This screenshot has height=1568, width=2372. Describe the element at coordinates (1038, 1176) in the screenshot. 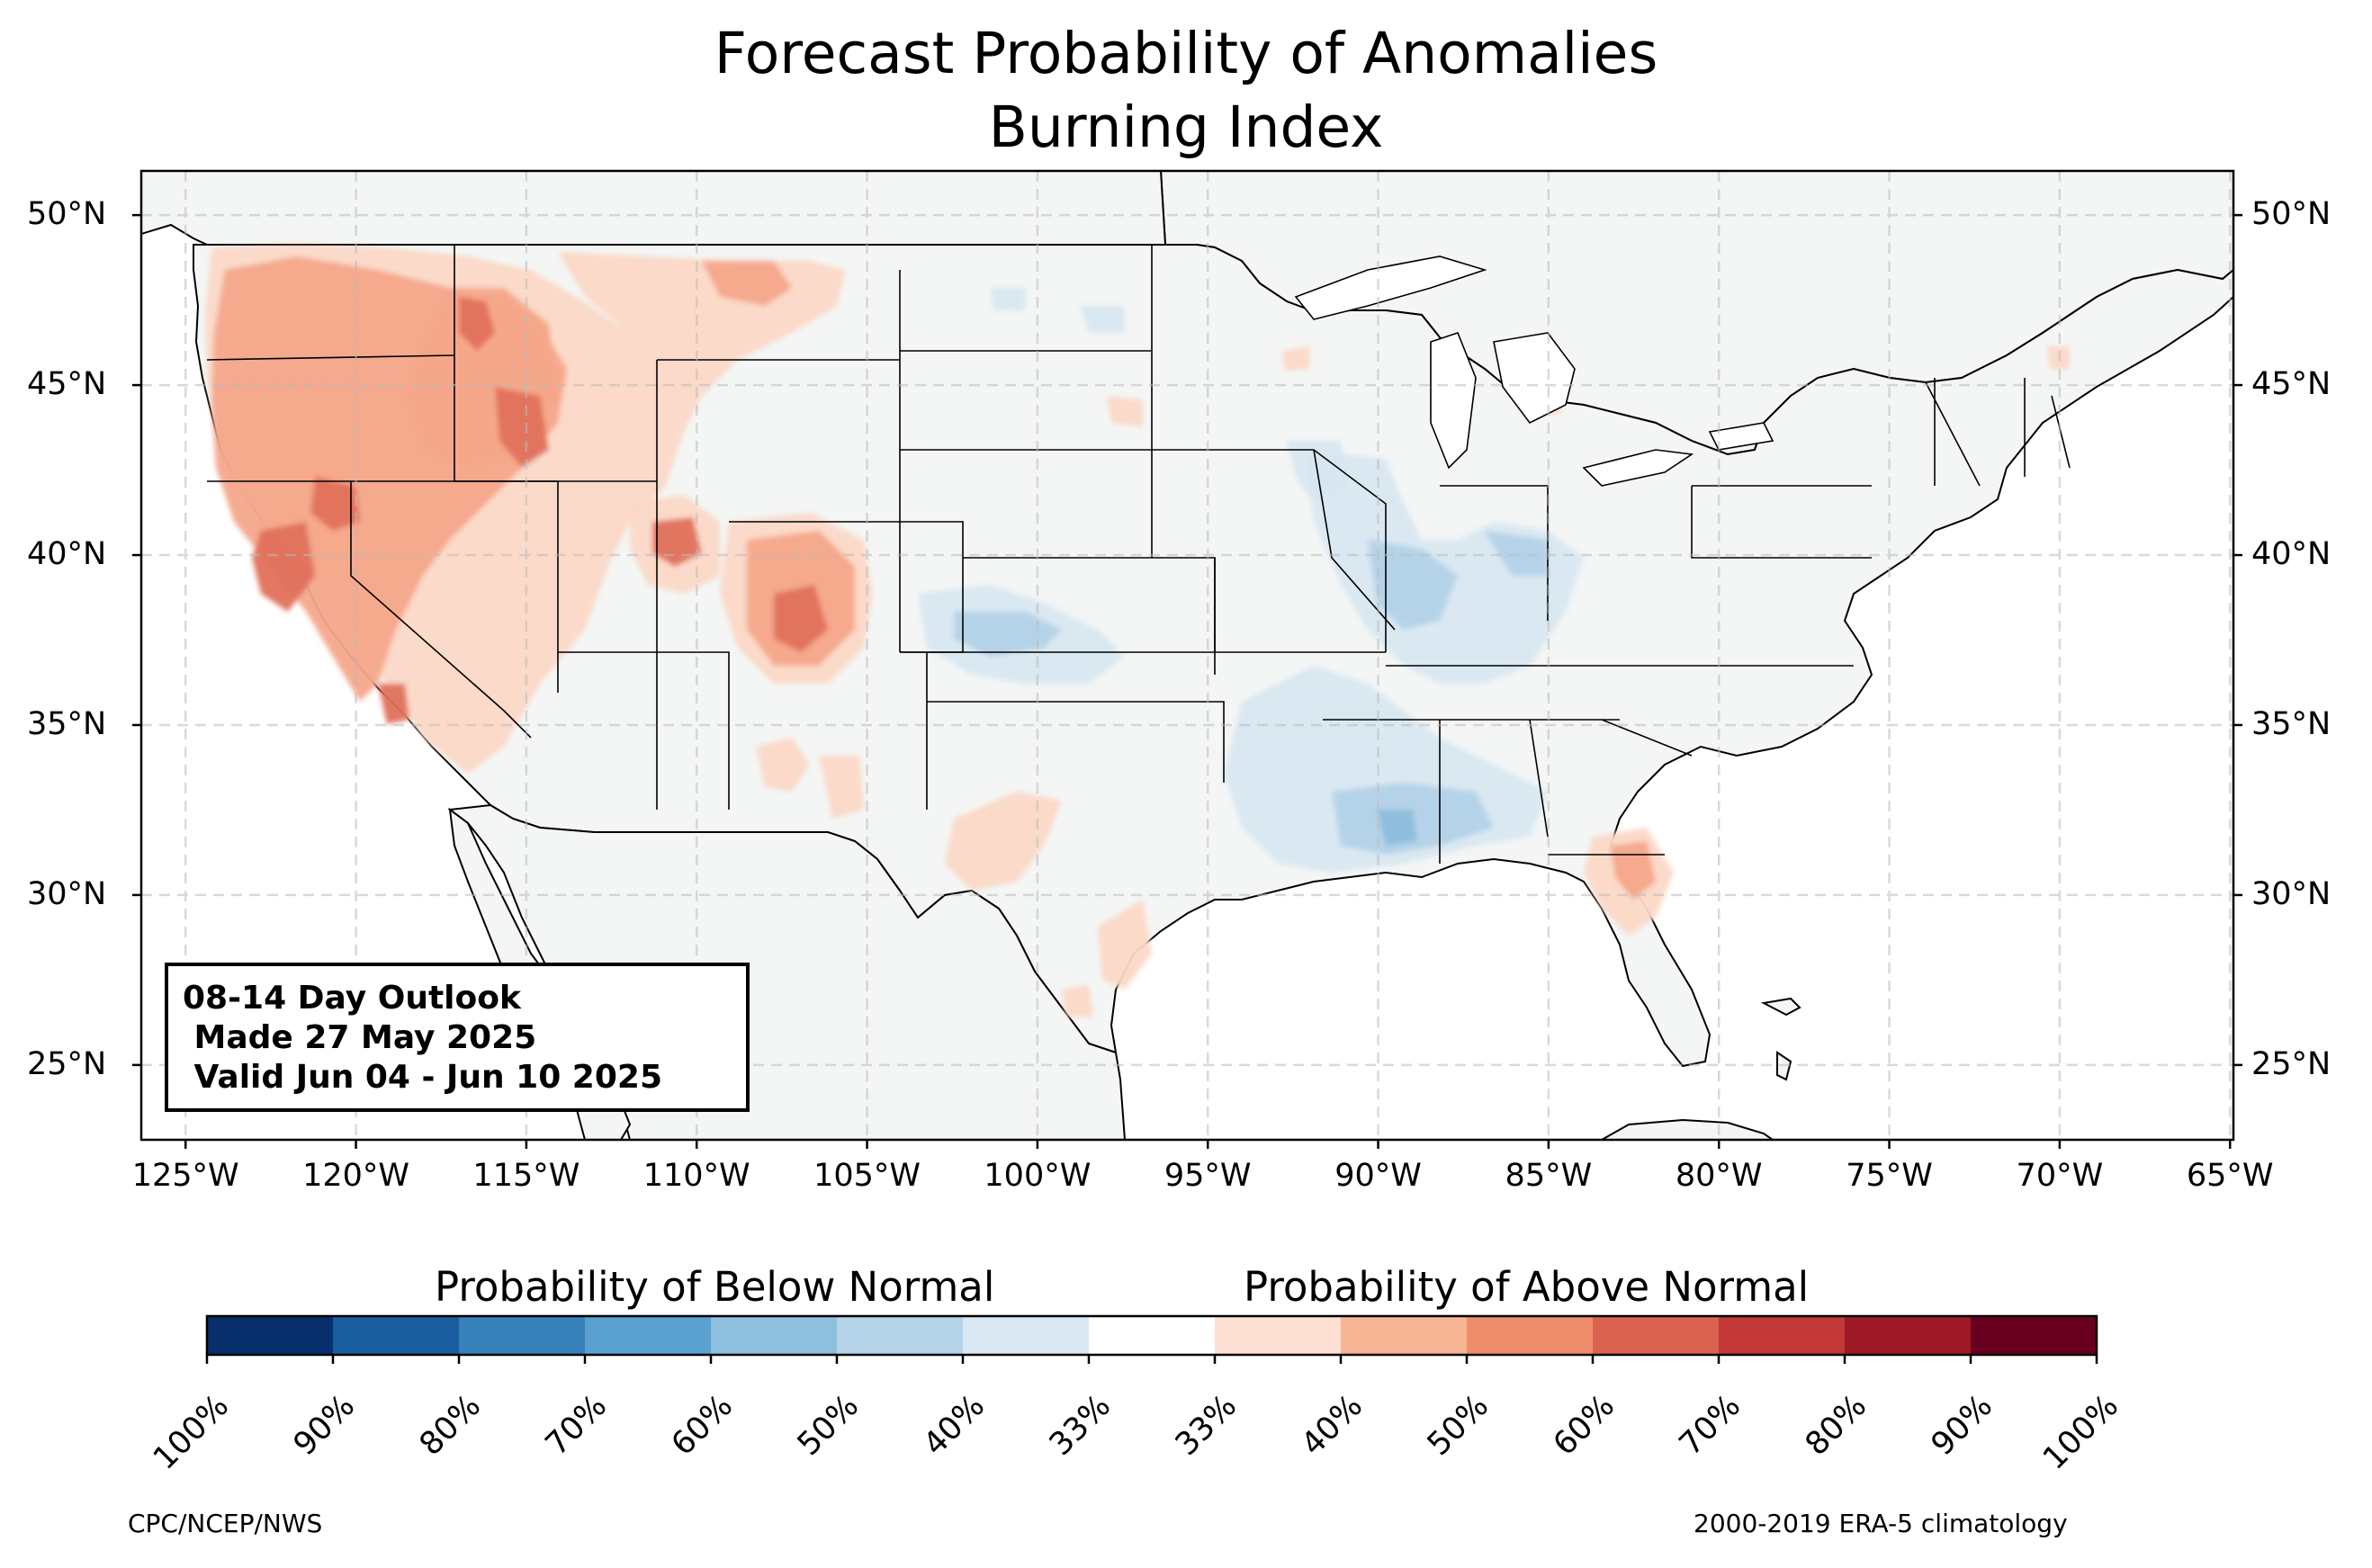

I see `longitude-label: 100°W` at that location.